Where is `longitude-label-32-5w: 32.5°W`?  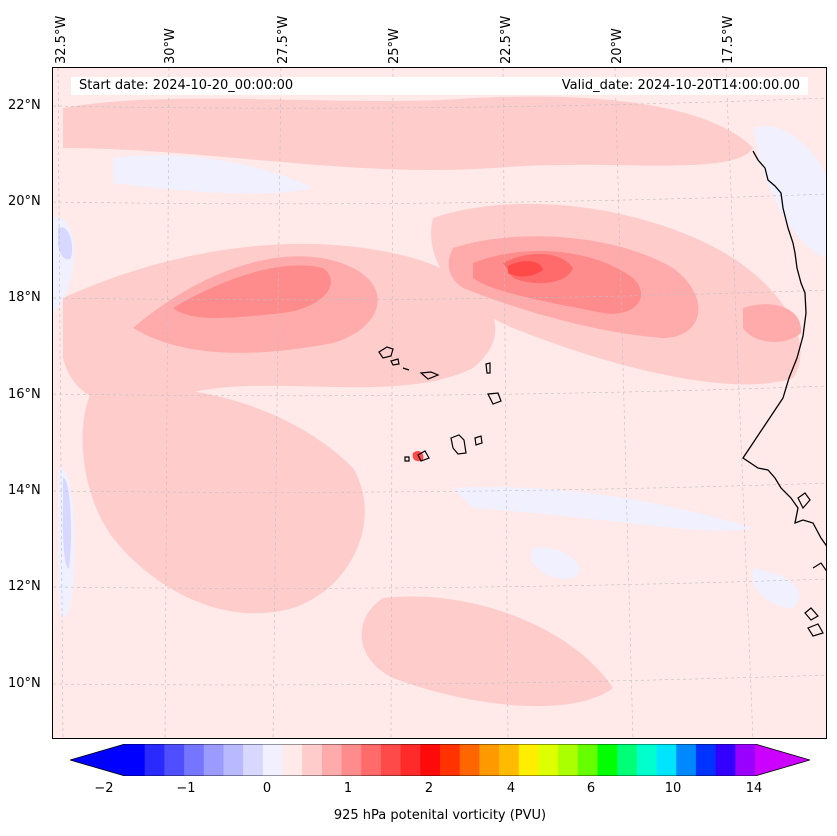 longitude-label-32-5w: 32.5°W is located at coordinates (61, 39).